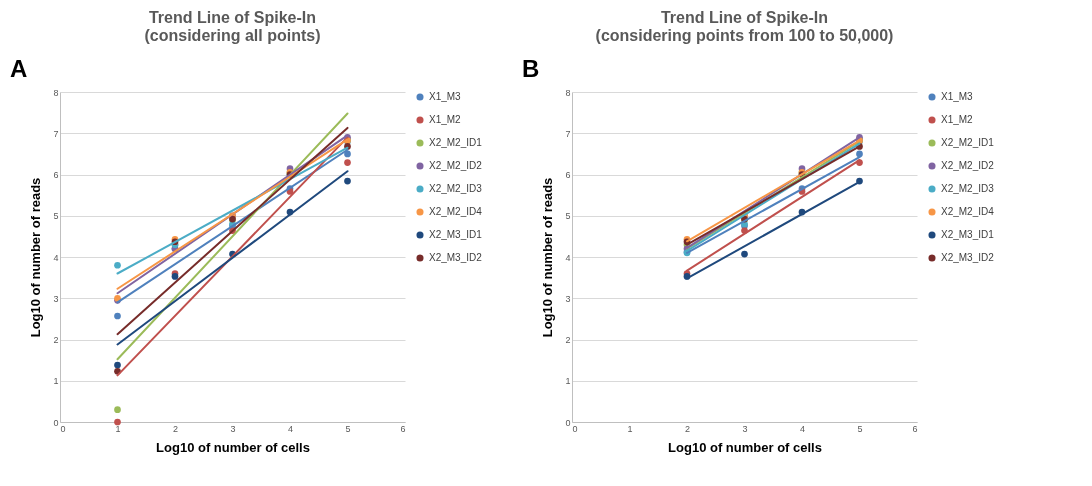 Image resolution: width=1092 pixels, height=486 pixels. I want to click on chart-title: Trend Line of Spike-In (considering points from 100 to 50,000), so click(744, 26).